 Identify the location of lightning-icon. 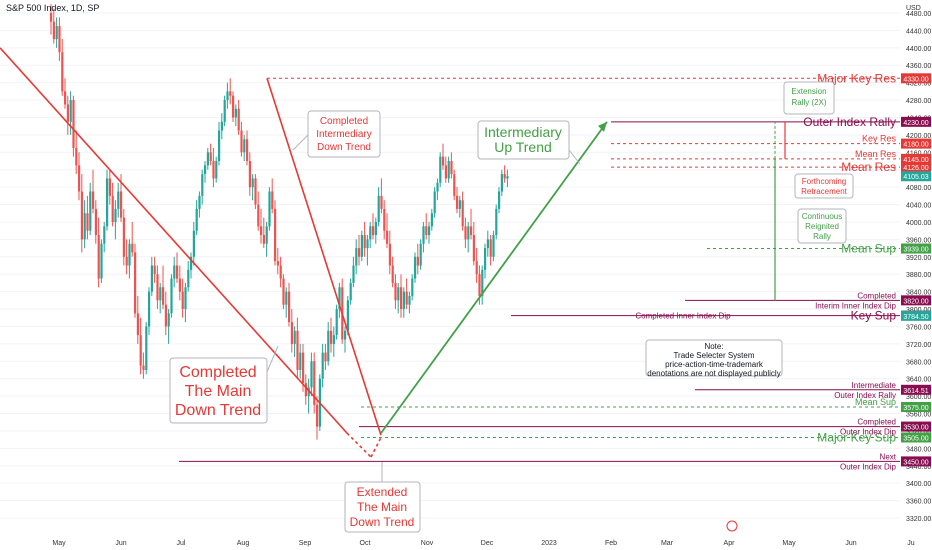
(732, 526).